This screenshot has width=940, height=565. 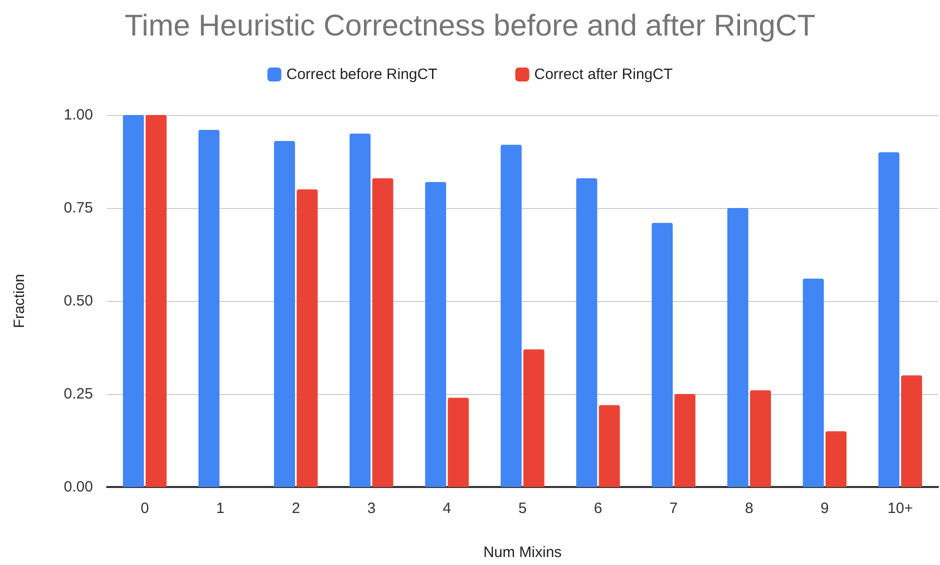 I want to click on x-tick-label: 1, so click(x=220, y=508).